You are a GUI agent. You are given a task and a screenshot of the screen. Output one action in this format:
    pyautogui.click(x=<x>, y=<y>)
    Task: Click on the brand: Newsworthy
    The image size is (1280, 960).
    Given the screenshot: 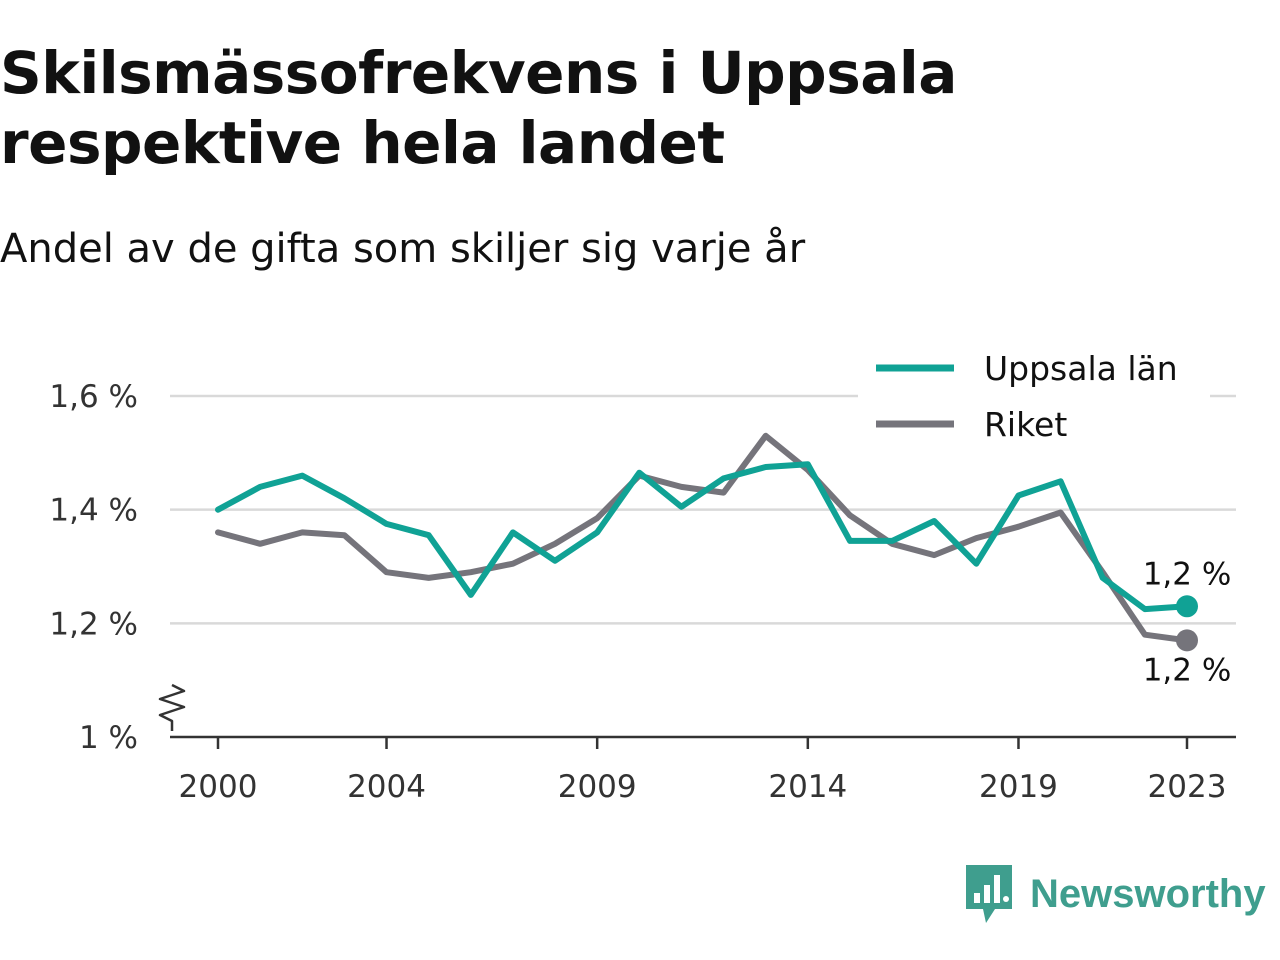 What is the action you would take?
    pyautogui.click(x=1115, y=894)
    